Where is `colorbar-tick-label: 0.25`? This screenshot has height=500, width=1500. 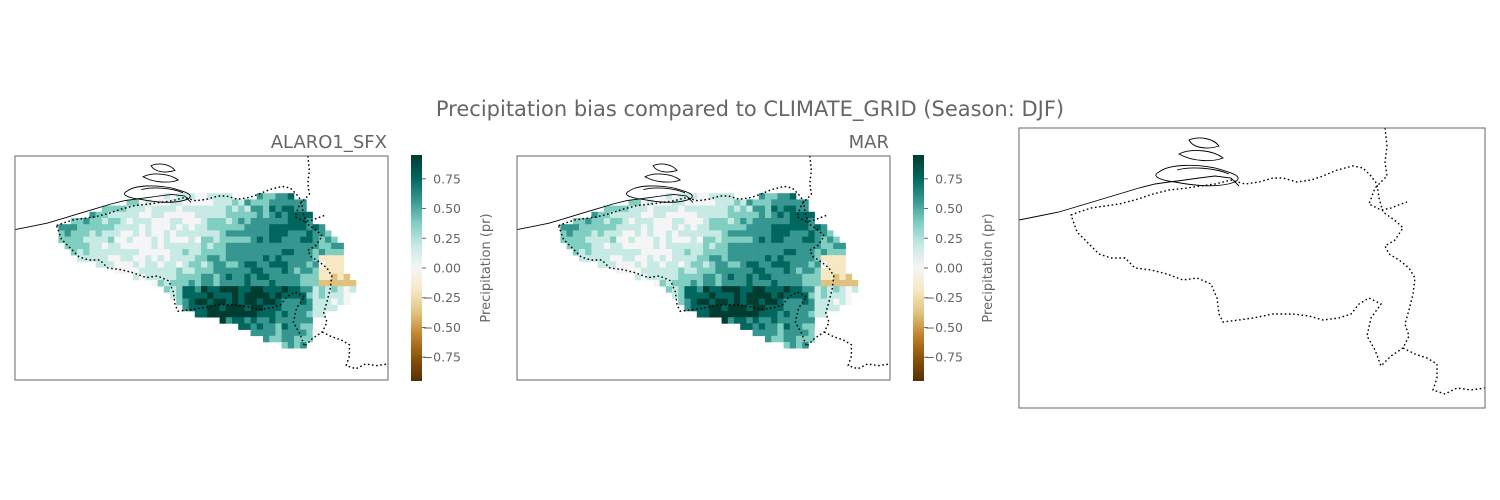
colorbar-tick-label: 0.25 is located at coordinates (447, 238).